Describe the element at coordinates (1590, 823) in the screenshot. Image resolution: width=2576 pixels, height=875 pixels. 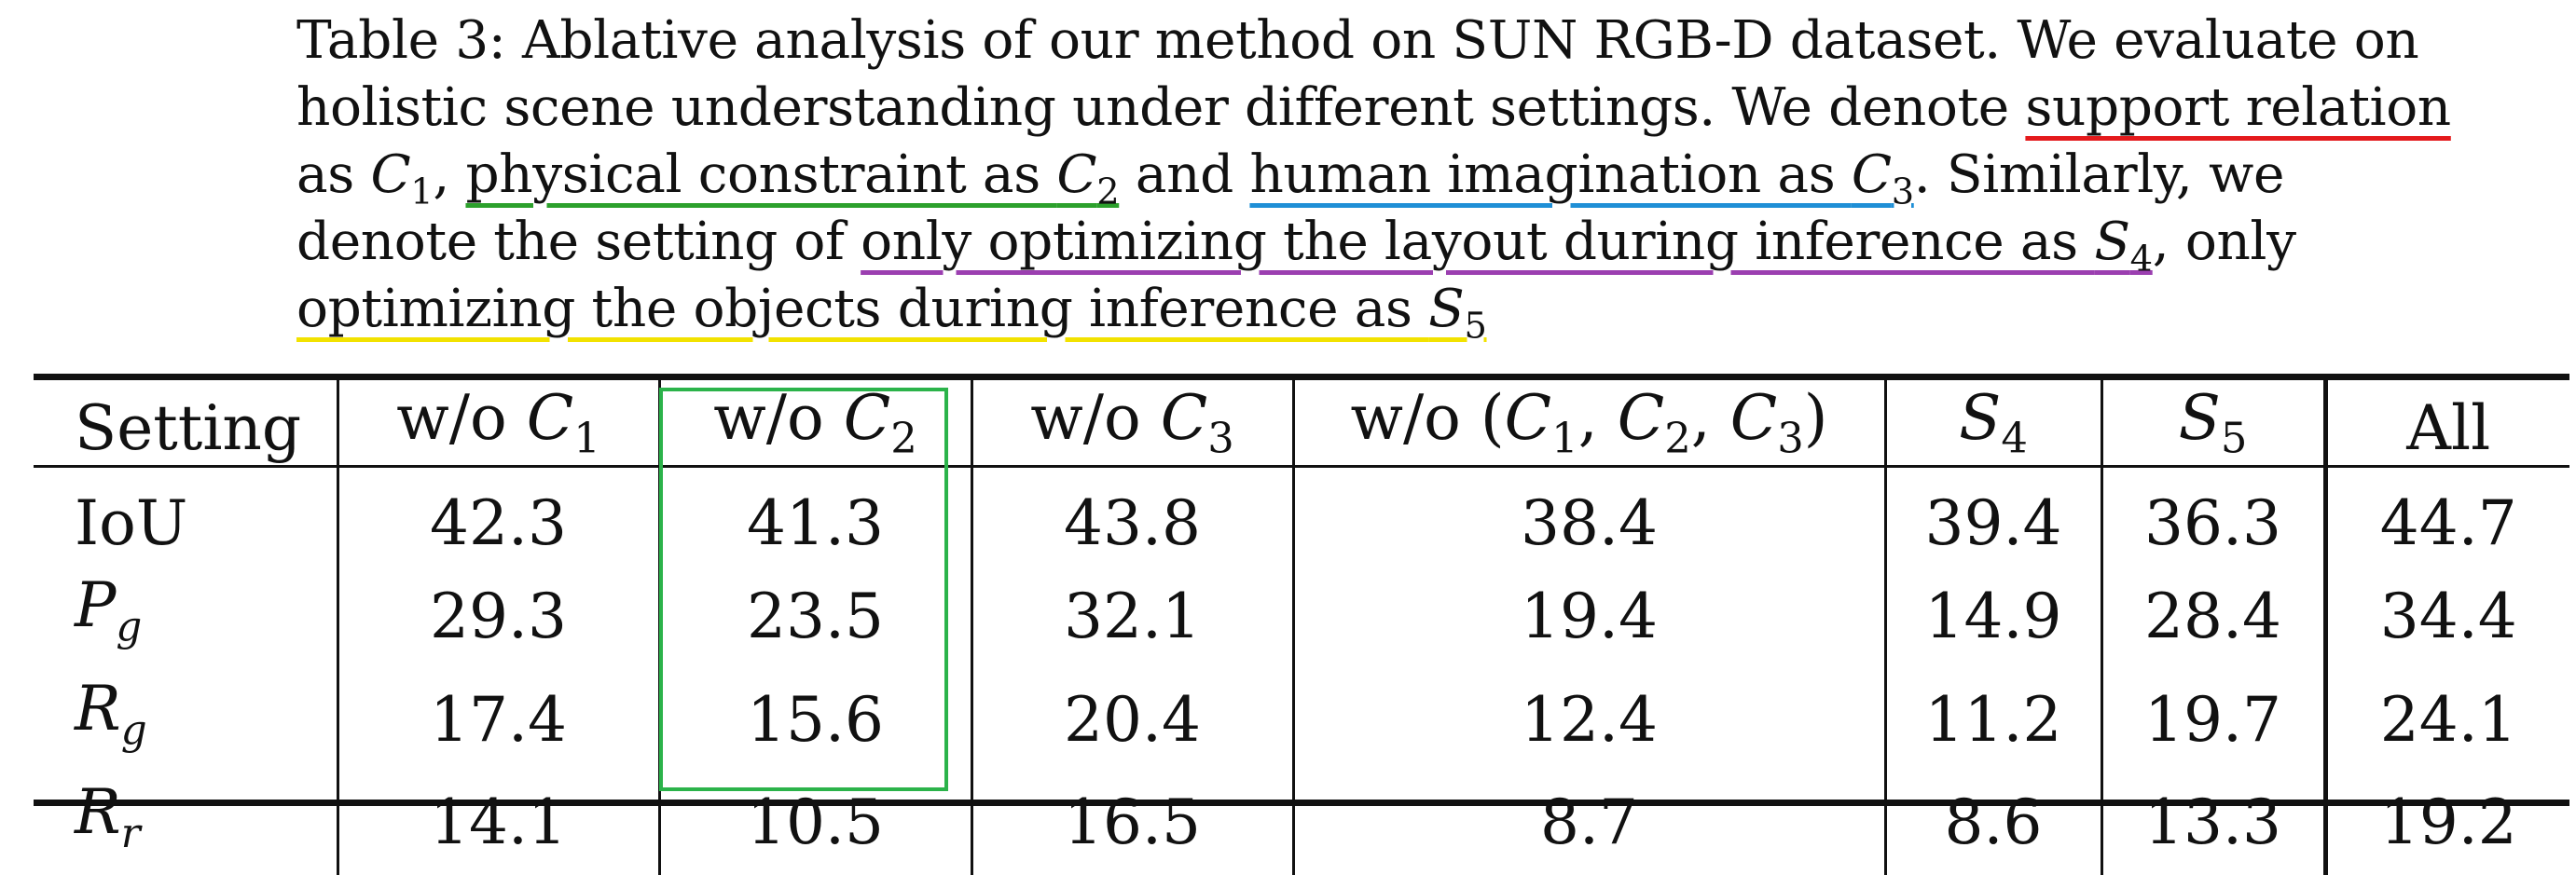
I see `table-cell: 8.7` at that location.